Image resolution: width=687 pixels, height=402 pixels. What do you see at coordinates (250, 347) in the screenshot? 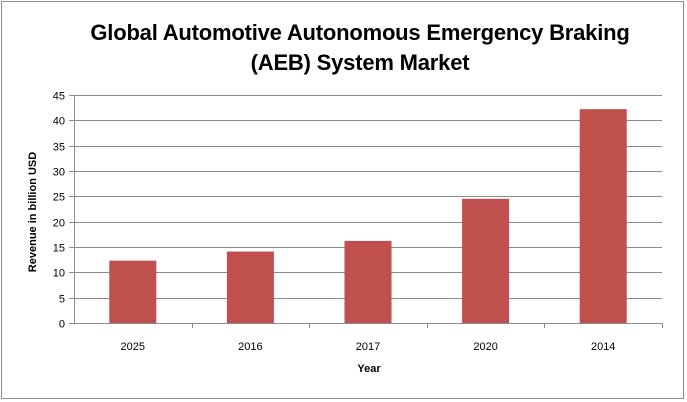
I see `x-tick-label-2016: 2016` at bounding box center [250, 347].